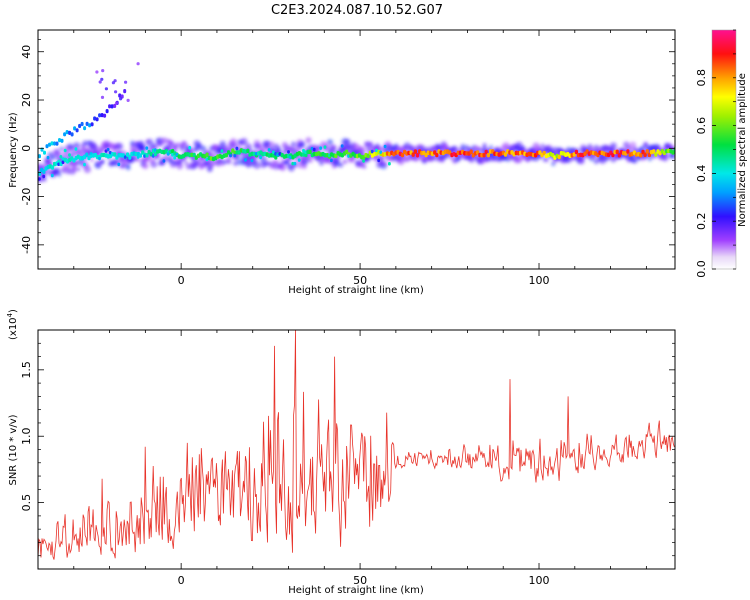  I want to click on chart-title: C2E3.2024.087.10.52.G07, so click(357, 10).